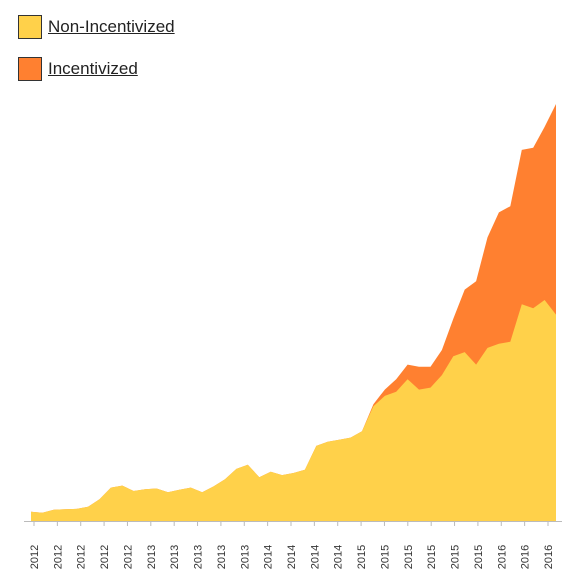 Image resolution: width=584 pixels, height=585 pixels. I want to click on legend-label-incentivized: Incentivized, so click(93, 68).